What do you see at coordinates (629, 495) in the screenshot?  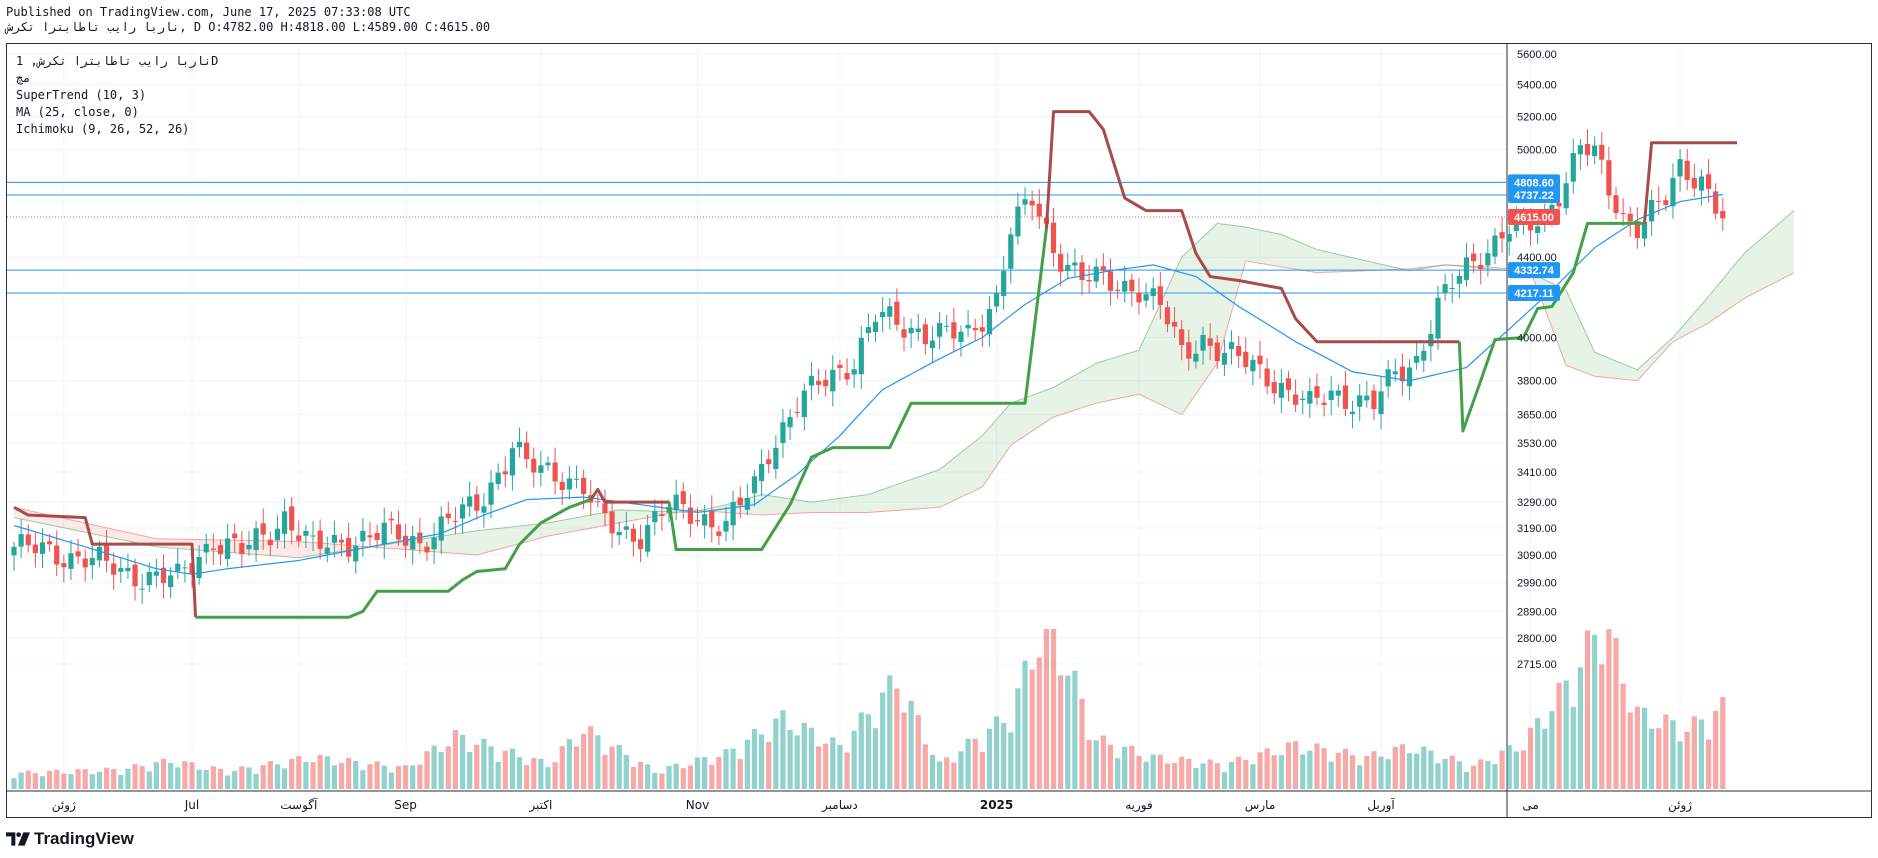 I see `supertrend-down-line` at bounding box center [629, 495].